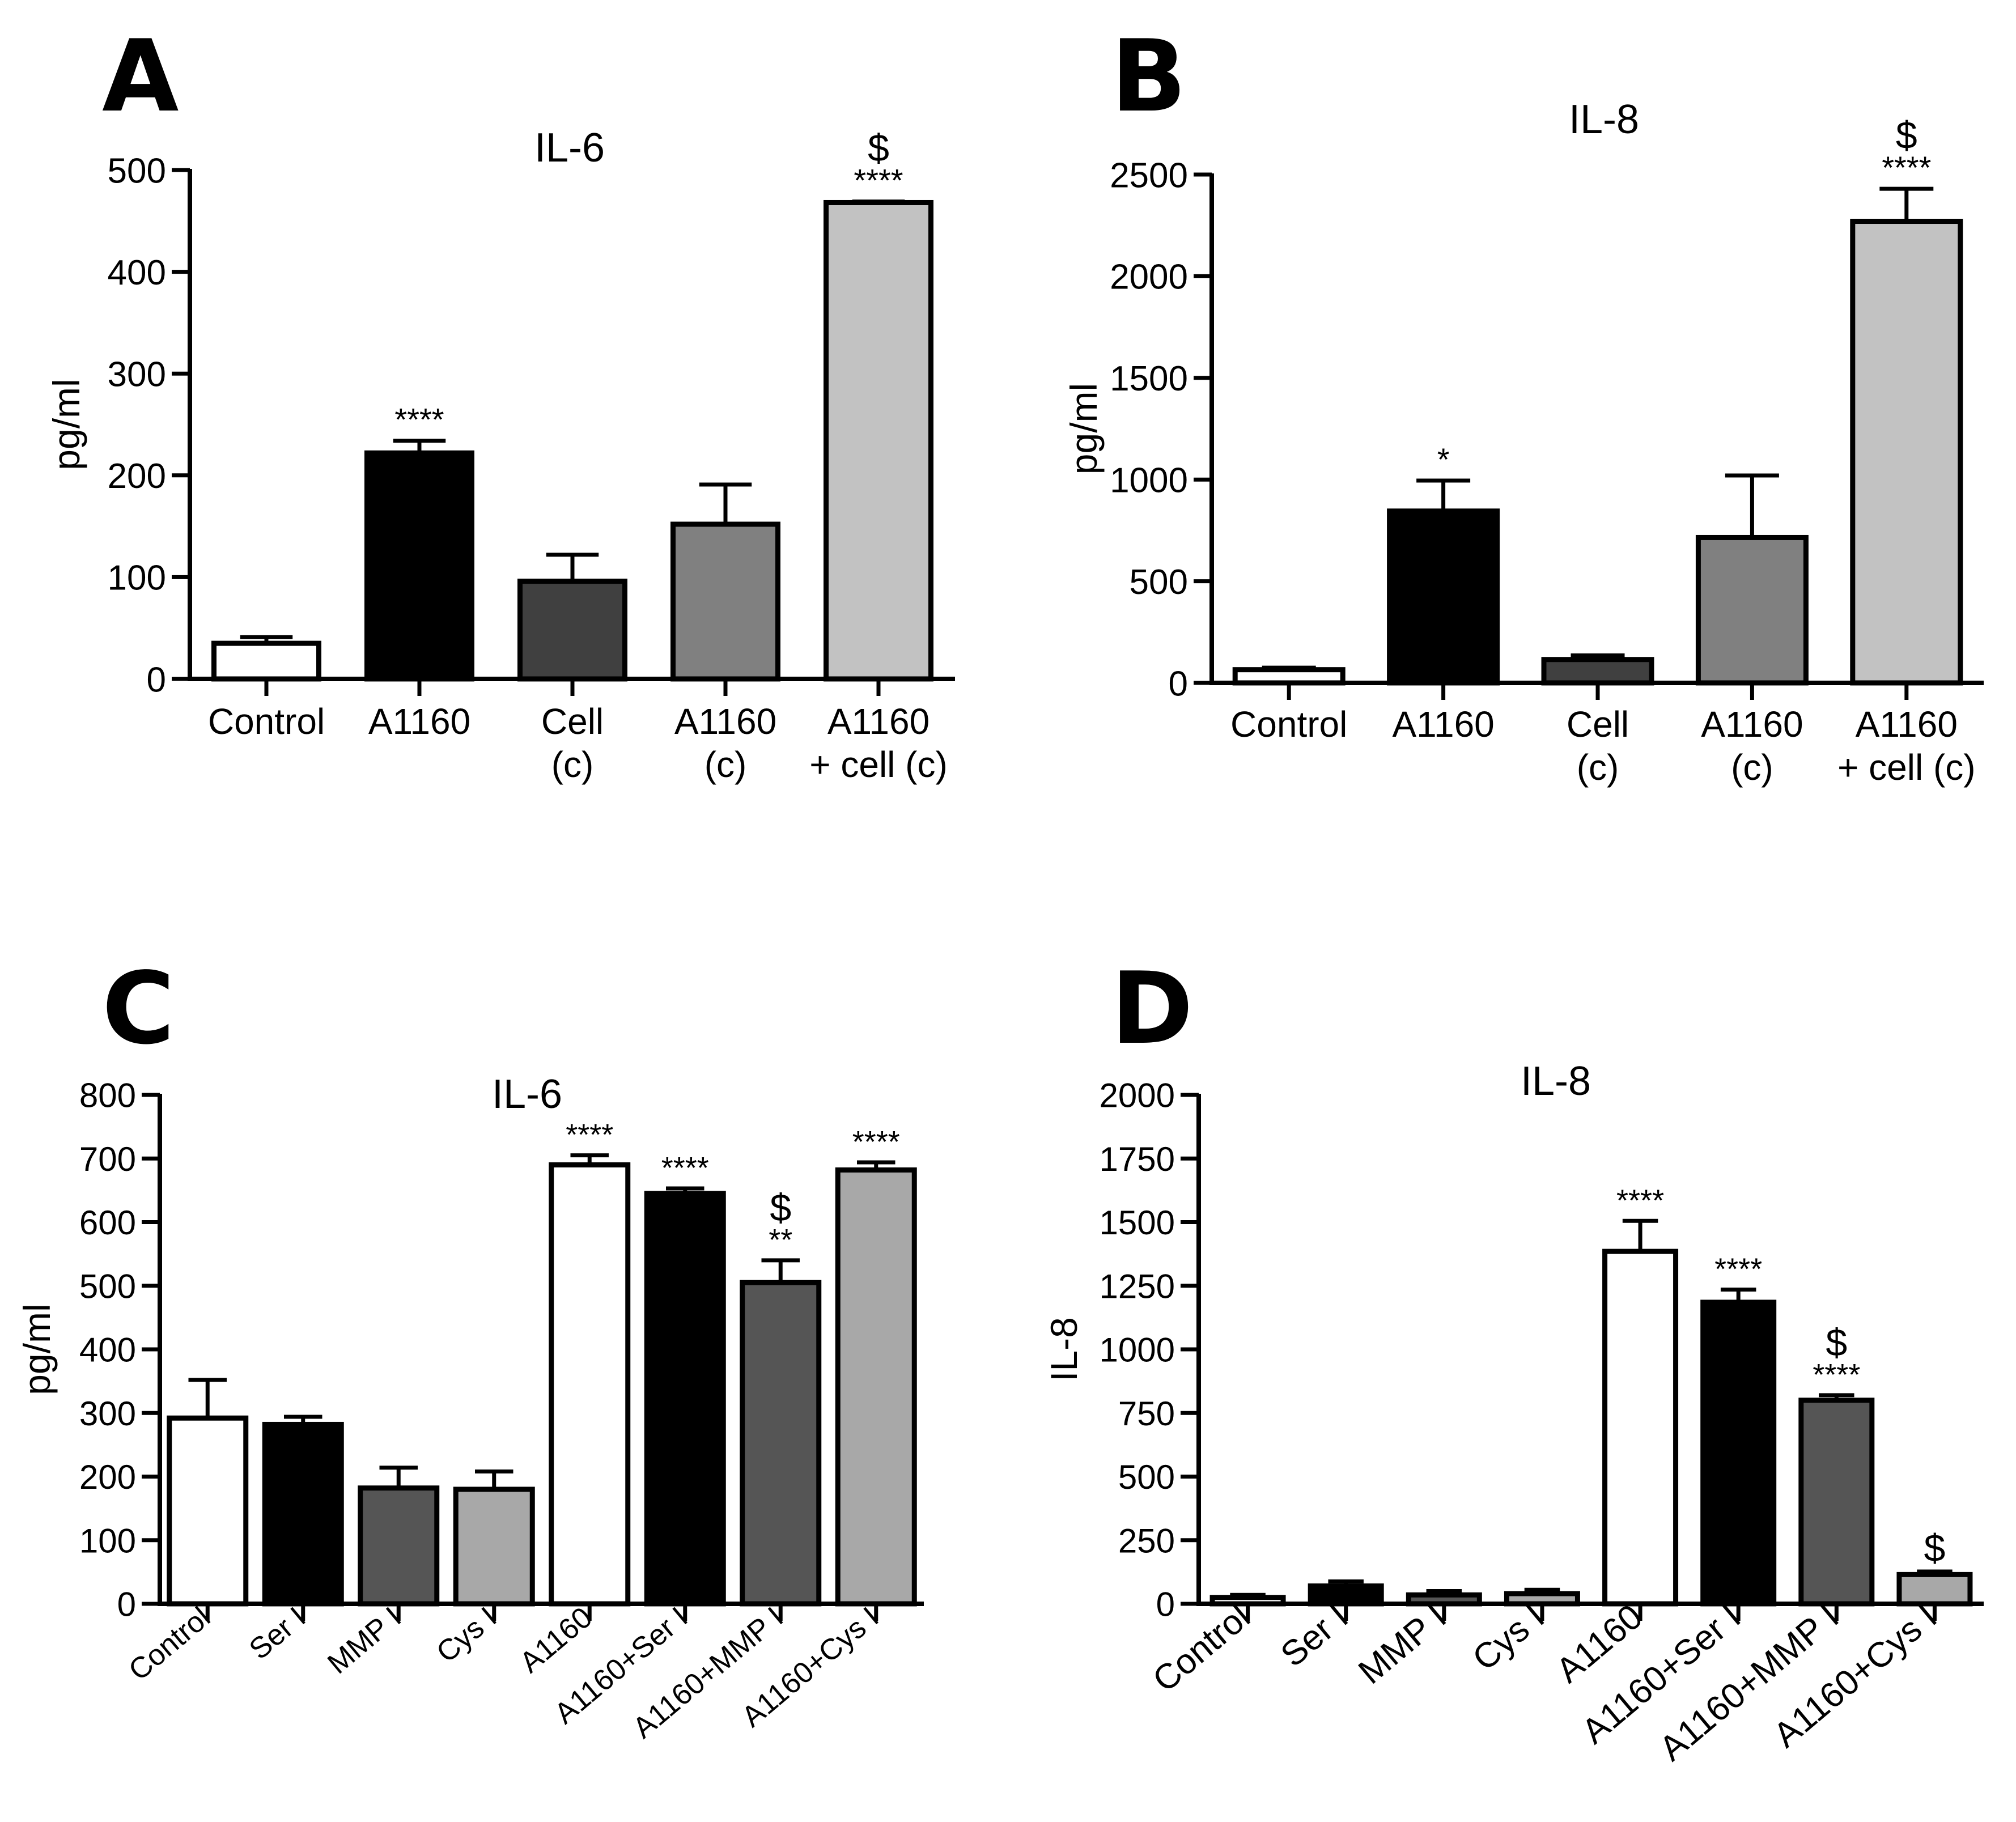 The height and width of the screenshot is (1822, 2016). Describe the element at coordinates (108, 1159) in the screenshot. I see `y-tick-label: 700` at that location.